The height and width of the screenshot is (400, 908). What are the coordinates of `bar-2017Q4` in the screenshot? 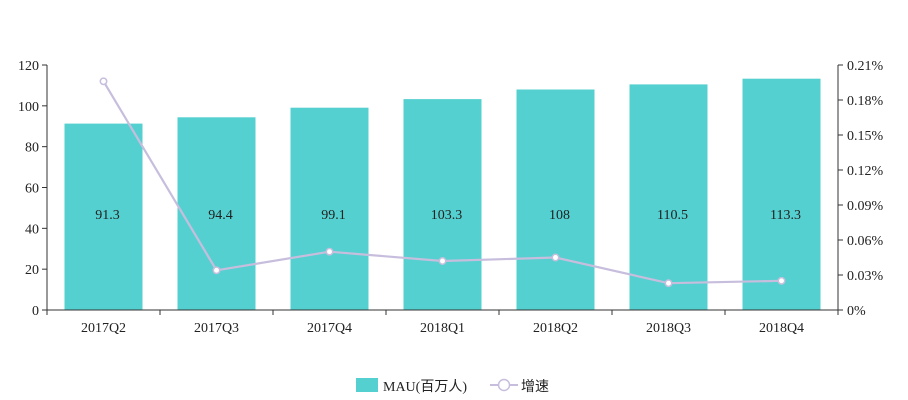 It's located at (329, 208).